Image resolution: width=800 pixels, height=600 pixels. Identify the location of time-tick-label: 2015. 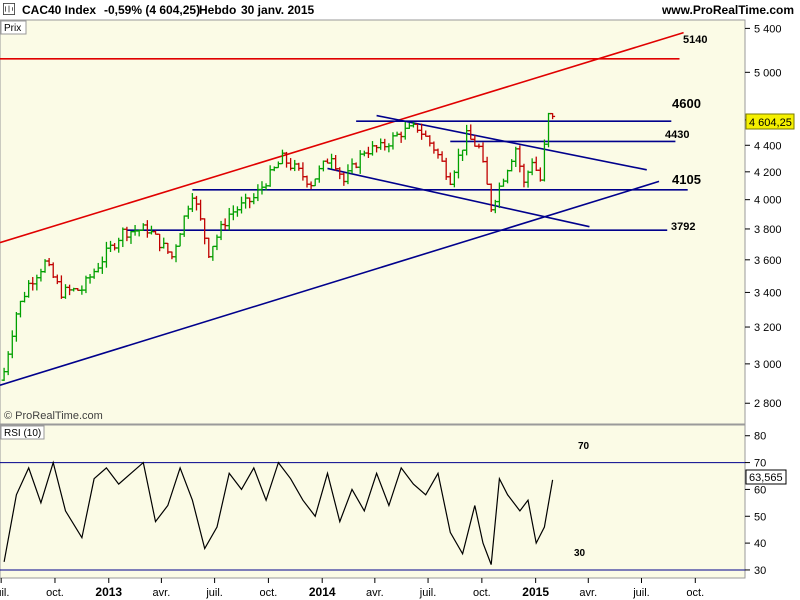
(535, 592).